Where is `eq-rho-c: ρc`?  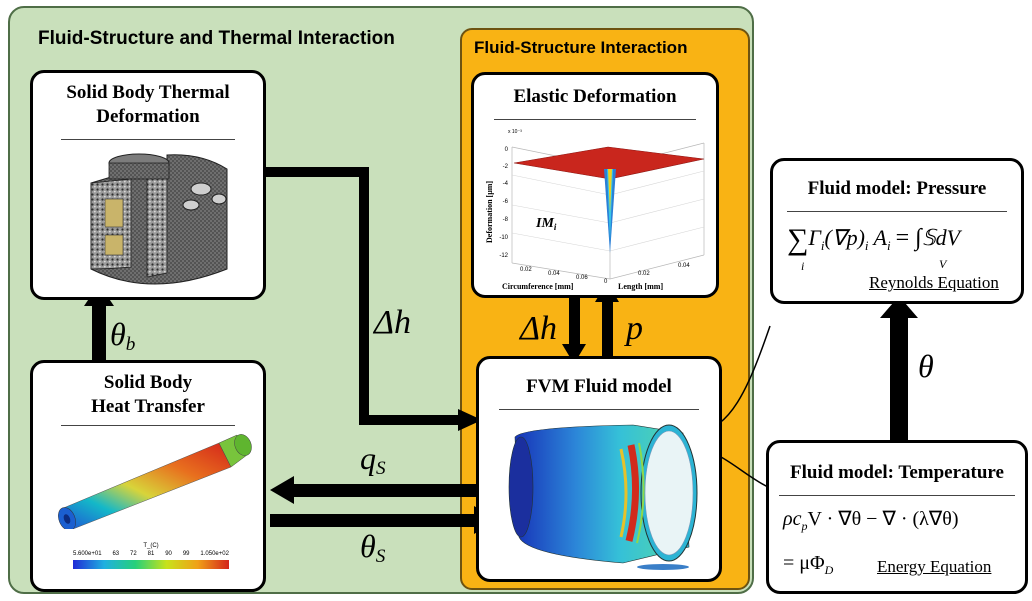
eq-rho-c: ρc is located at coordinates (792, 519).